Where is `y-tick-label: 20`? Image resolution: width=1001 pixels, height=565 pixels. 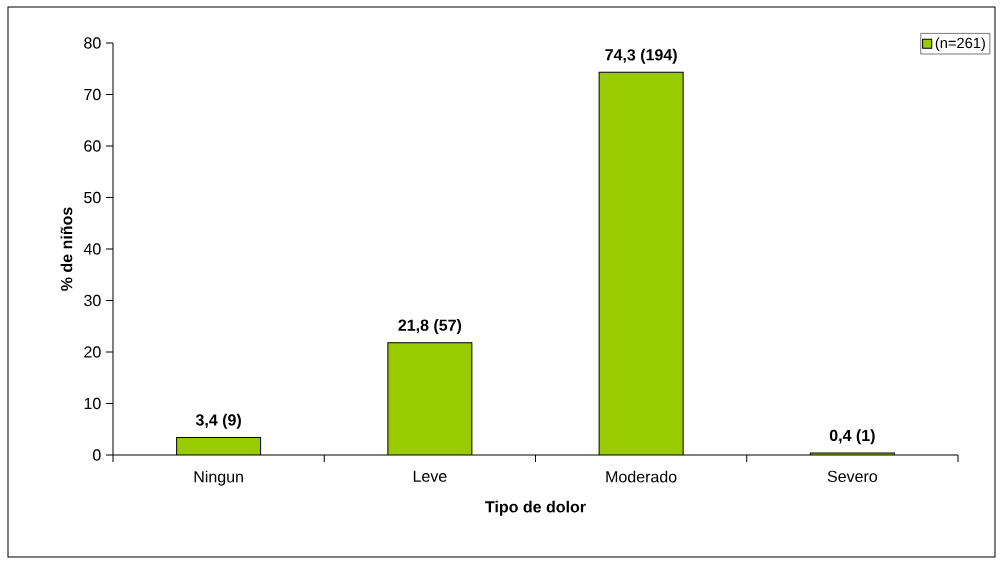 y-tick-label: 20 is located at coordinates (92, 352).